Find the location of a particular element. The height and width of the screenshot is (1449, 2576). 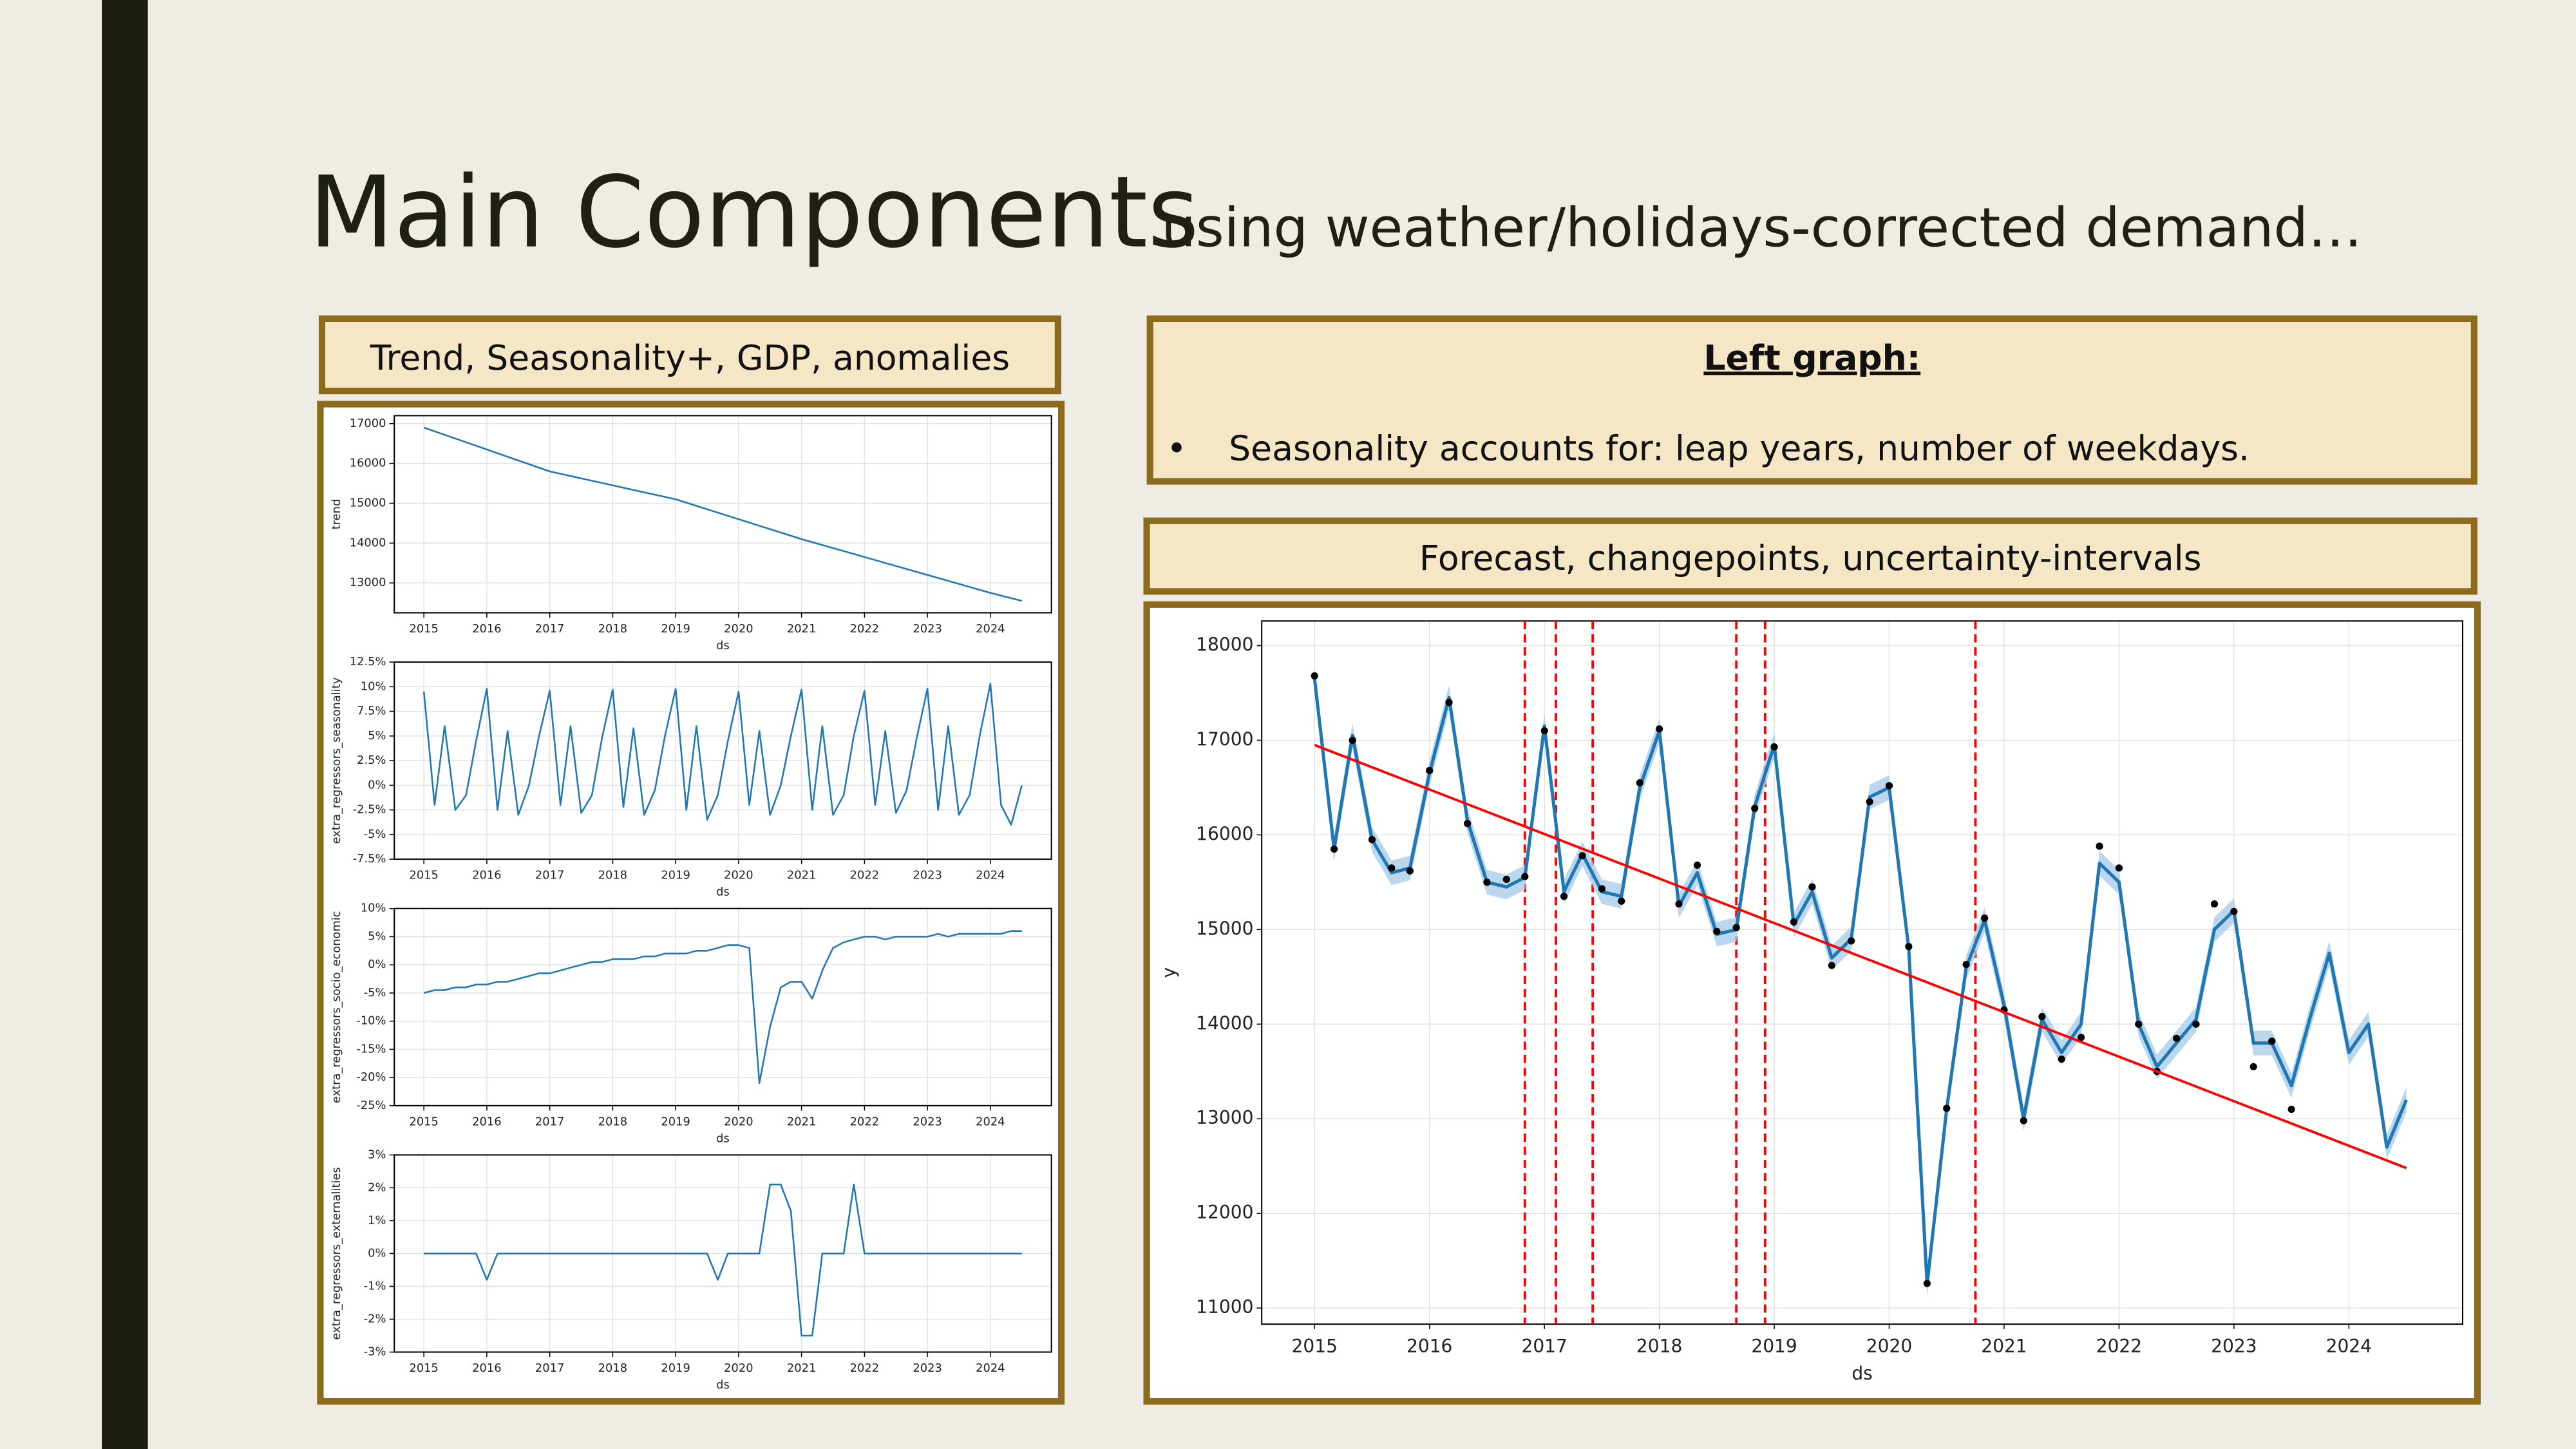

y-tick-label: -1% is located at coordinates (375, 1286).